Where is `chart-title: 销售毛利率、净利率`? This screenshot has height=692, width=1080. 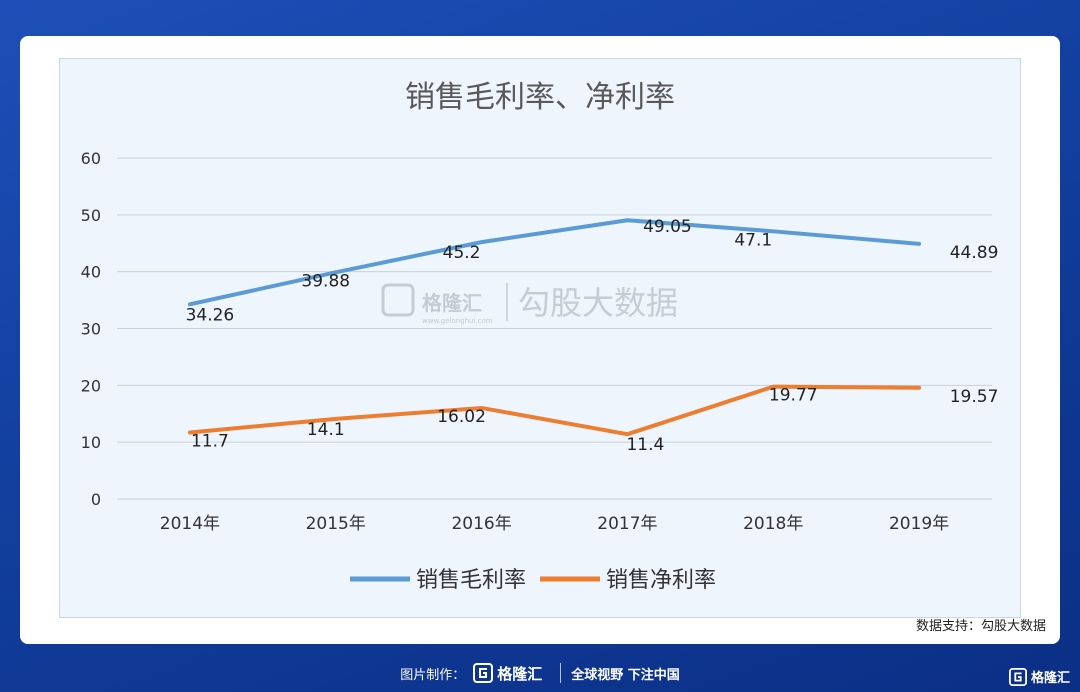
chart-title: 销售毛利率、净利率 is located at coordinates (540, 97).